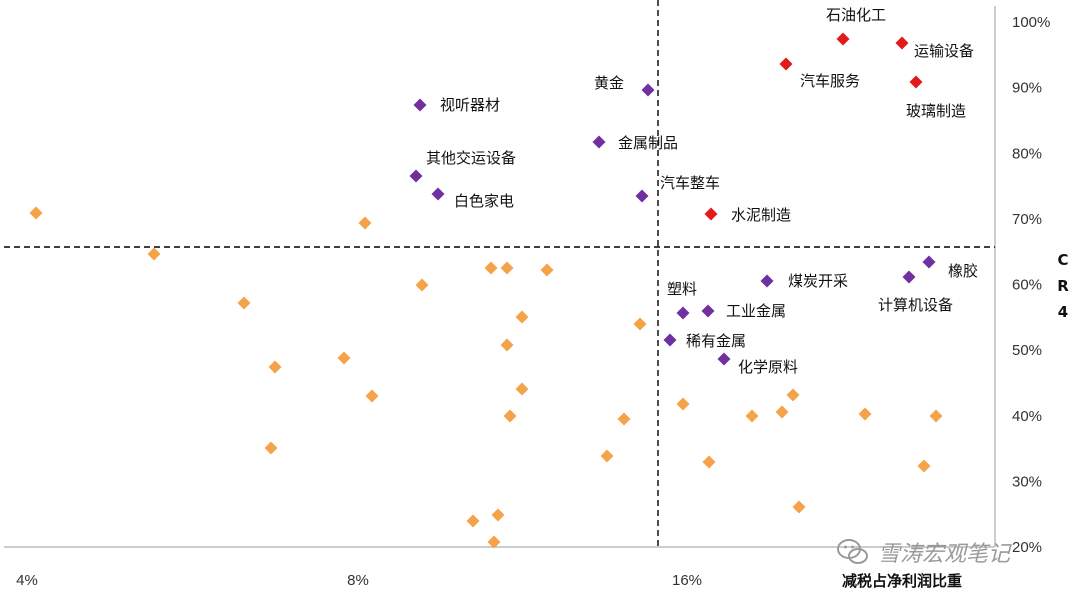 This screenshot has width=1080, height=601. Describe the element at coordinates (648, 143) in the screenshot. I see `point-label: 金属制品` at that location.